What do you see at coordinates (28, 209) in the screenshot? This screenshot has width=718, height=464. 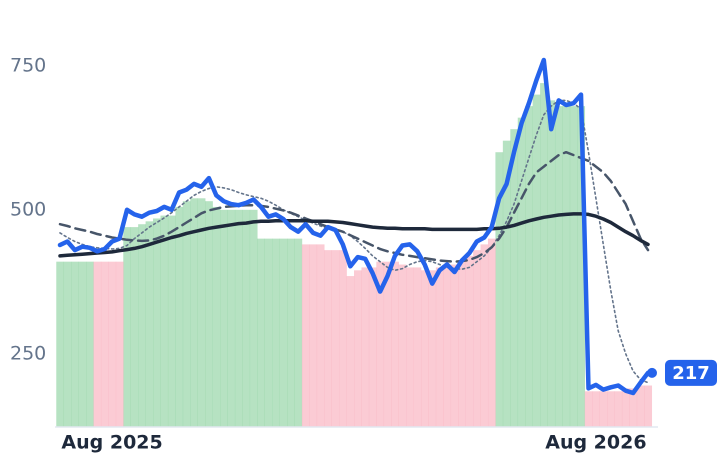 I see `y-tick-label: 500` at bounding box center [28, 209].